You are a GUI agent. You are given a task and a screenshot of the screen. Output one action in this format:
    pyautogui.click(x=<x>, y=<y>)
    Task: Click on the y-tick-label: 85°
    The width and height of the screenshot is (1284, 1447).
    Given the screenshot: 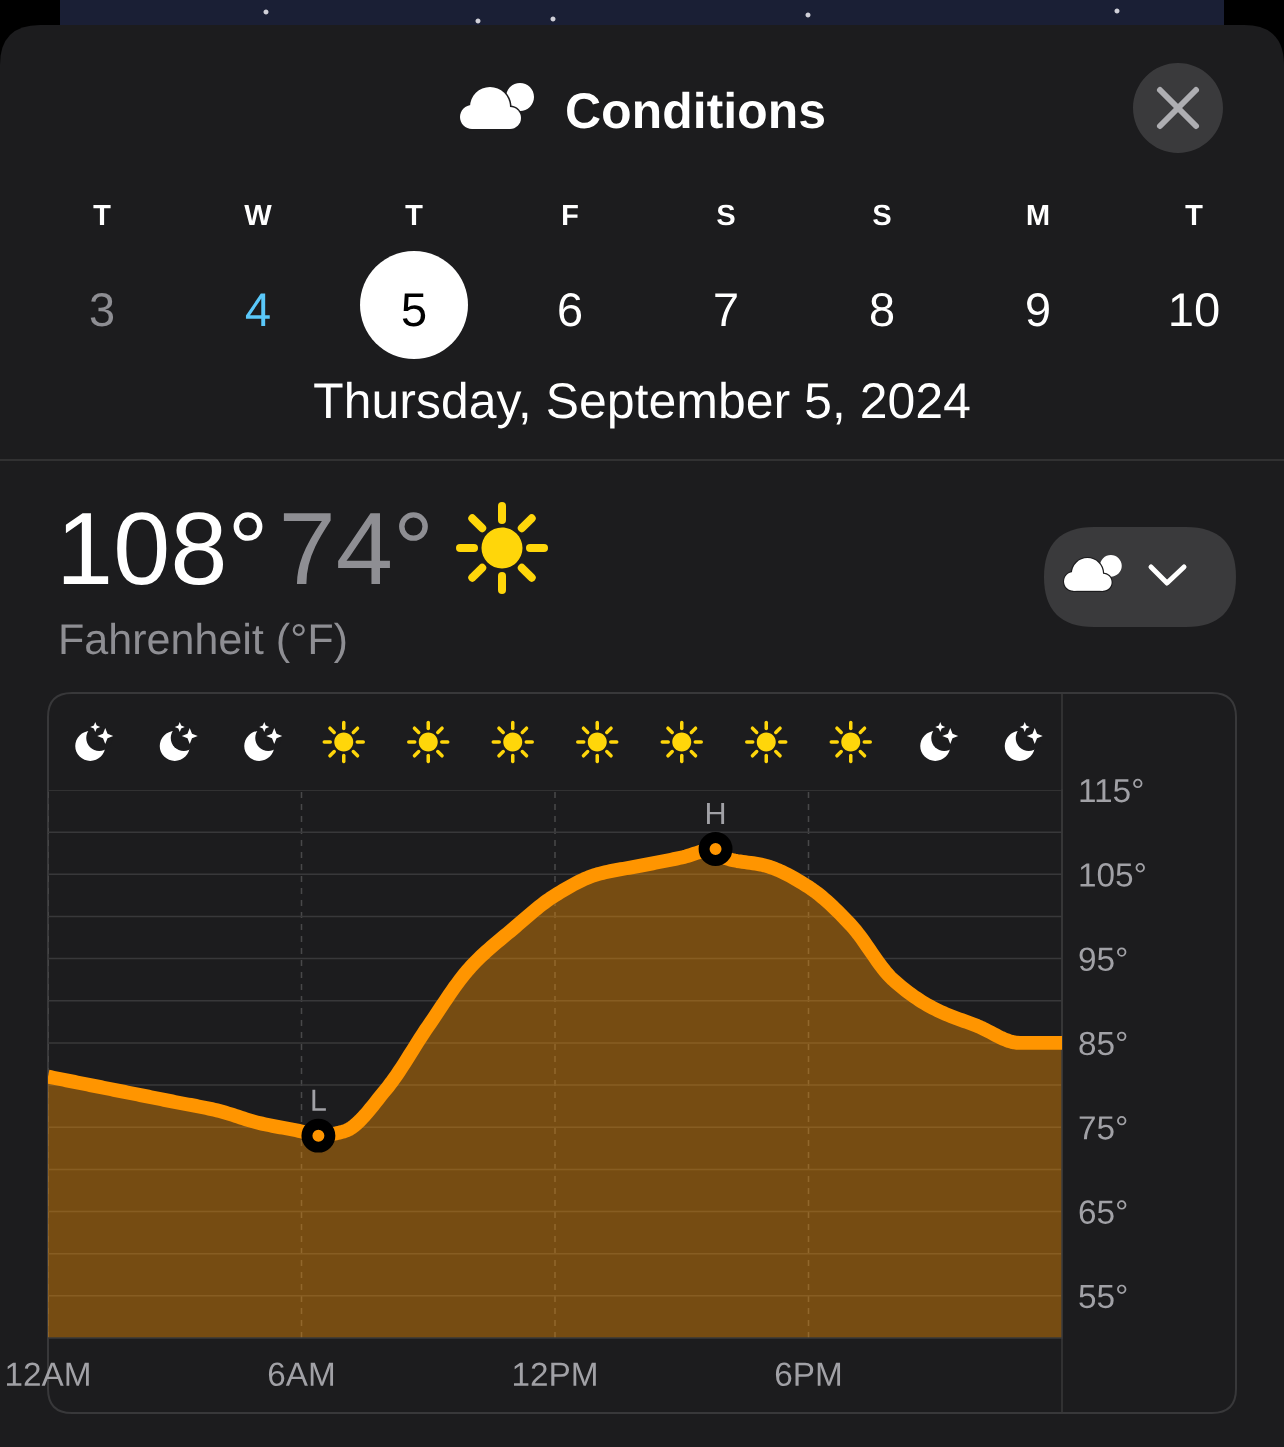 What is the action you would take?
    pyautogui.click(x=1103, y=1043)
    